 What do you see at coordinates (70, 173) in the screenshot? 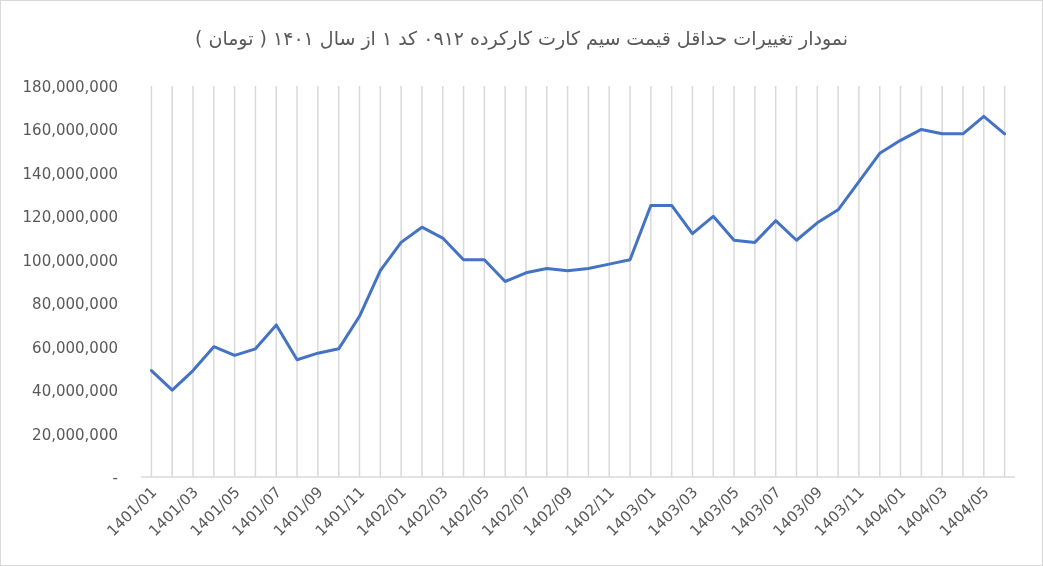
I see `y-tick-label: 140,000,000` at bounding box center [70, 173].